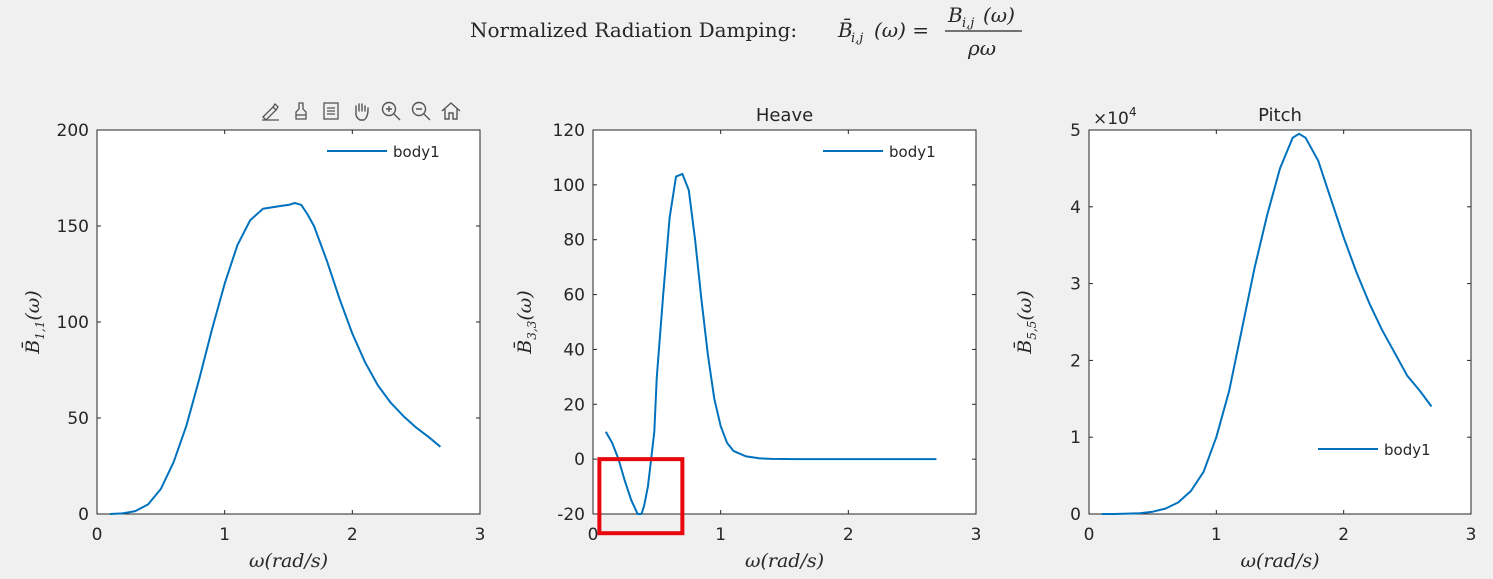  Describe the element at coordinates (1111, 119) in the screenshot. I see `y-exponent-label: ×10` at that location.